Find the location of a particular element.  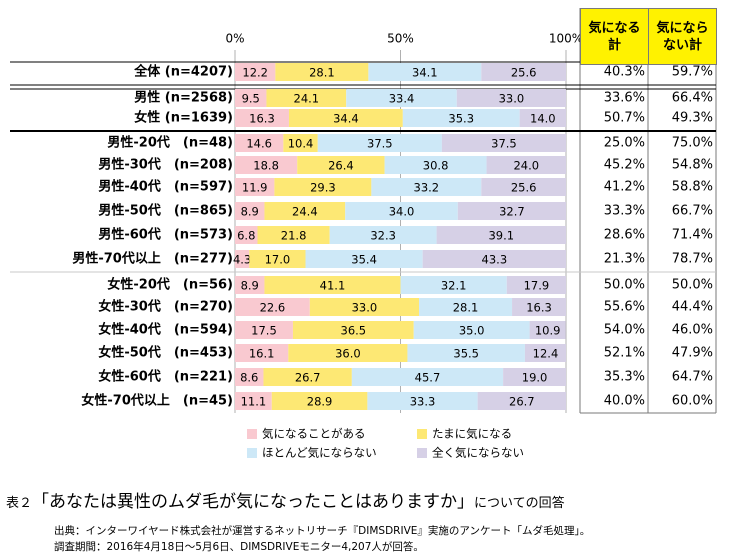

table-value: 58.8% is located at coordinates (692, 187).